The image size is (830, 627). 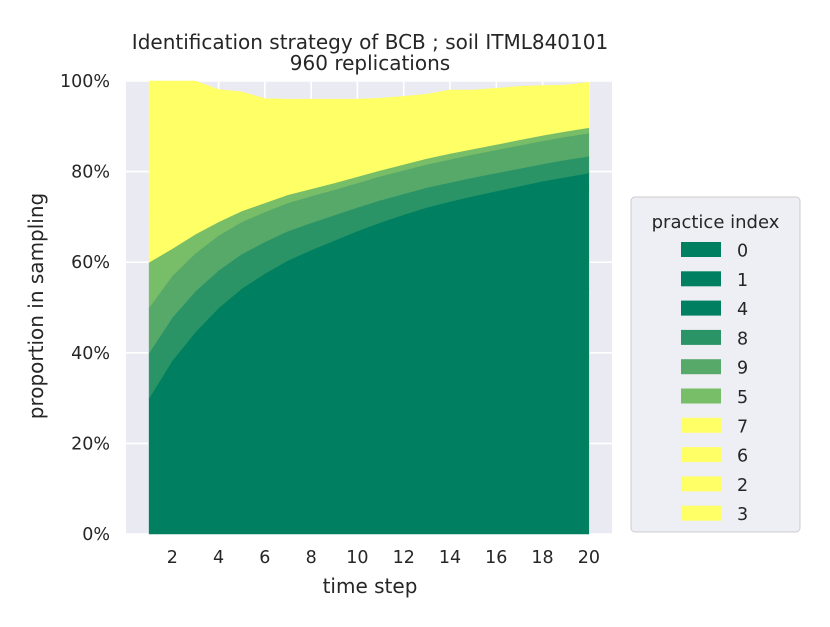 What do you see at coordinates (716, 222) in the screenshot?
I see `legend-title: practice index` at bounding box center [716, 222].